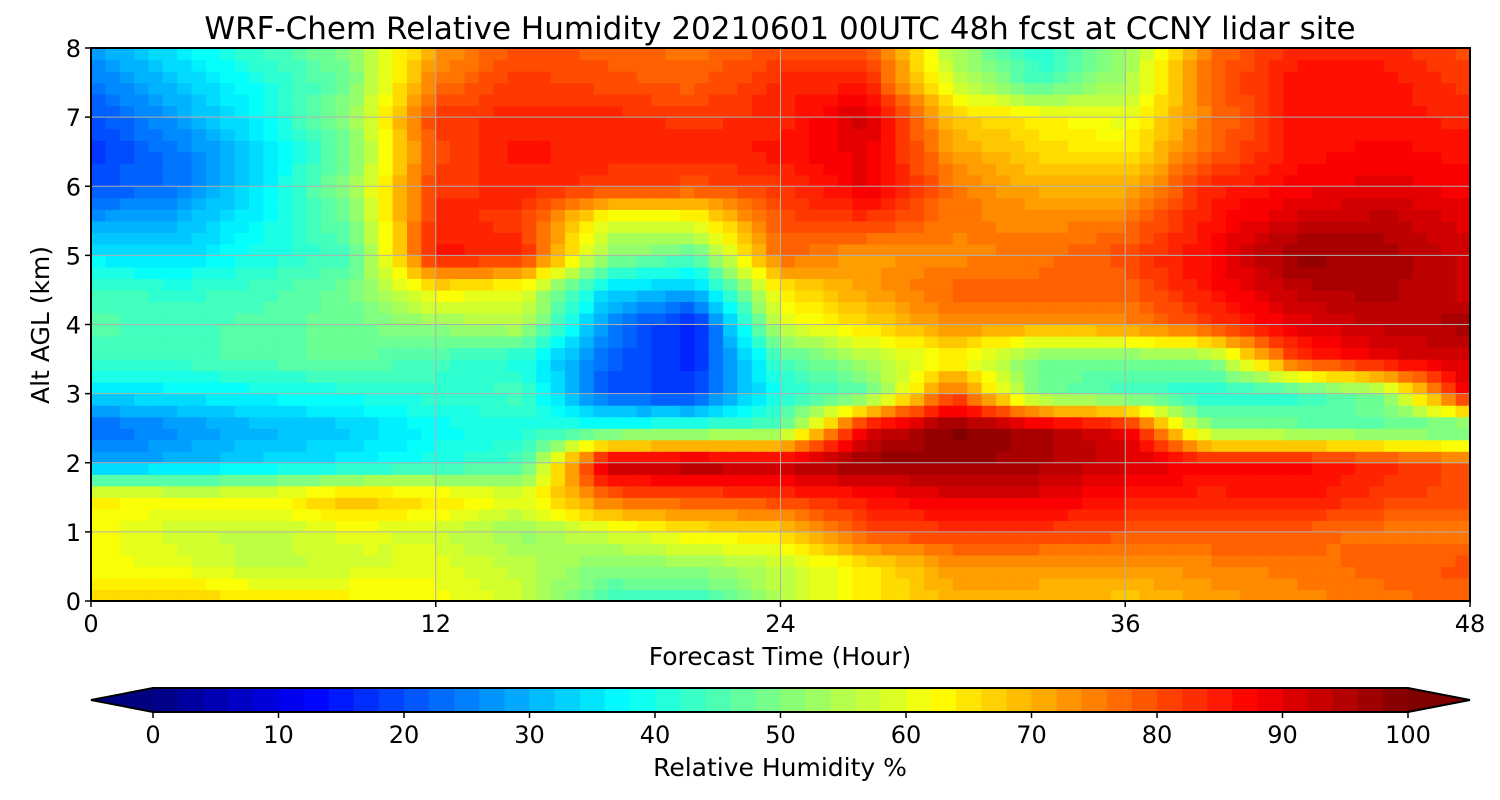 The height and width of the screenshot is (800, 1500). Describe the element at coordinates (780, 735) in the screenshot. I see `colorbar-tick-label: 50` at that location.